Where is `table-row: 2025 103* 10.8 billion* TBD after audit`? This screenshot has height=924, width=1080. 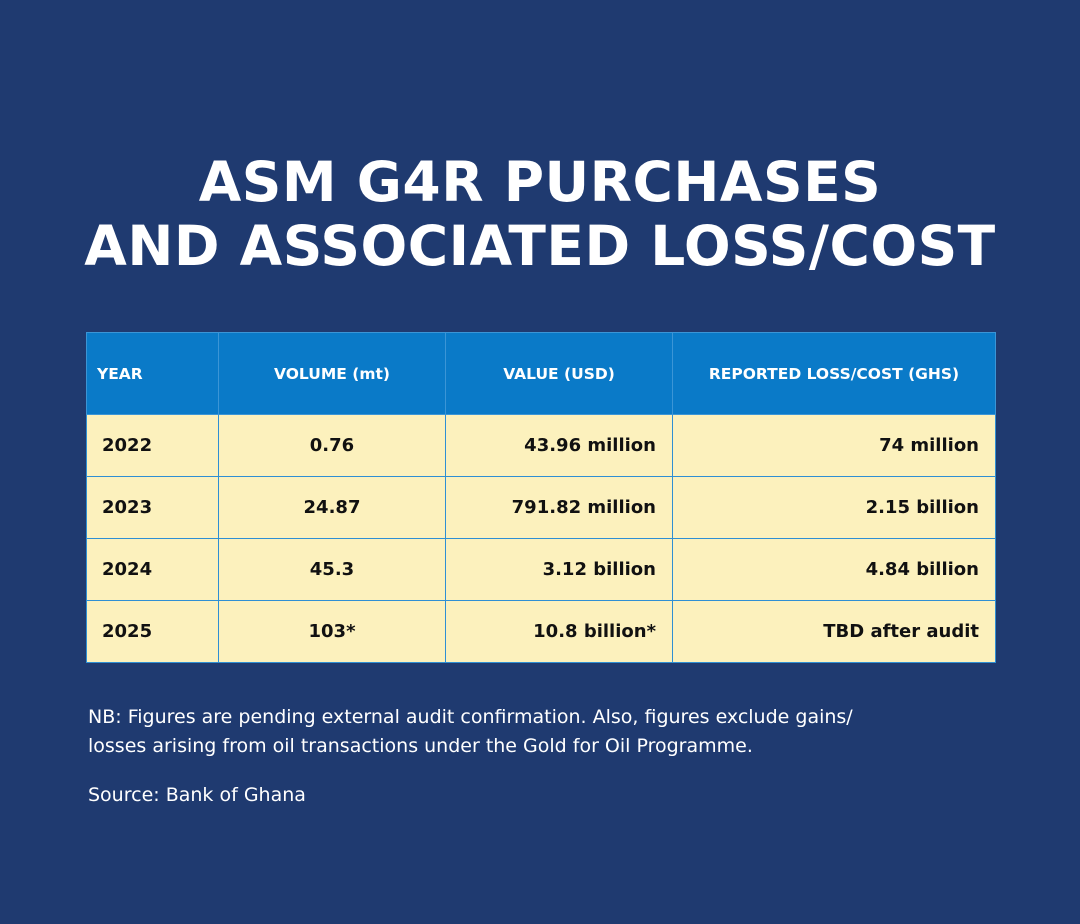
table-row: 2025 103* 10.8 billion* TBD after audit is located at coordinates (541, 631).